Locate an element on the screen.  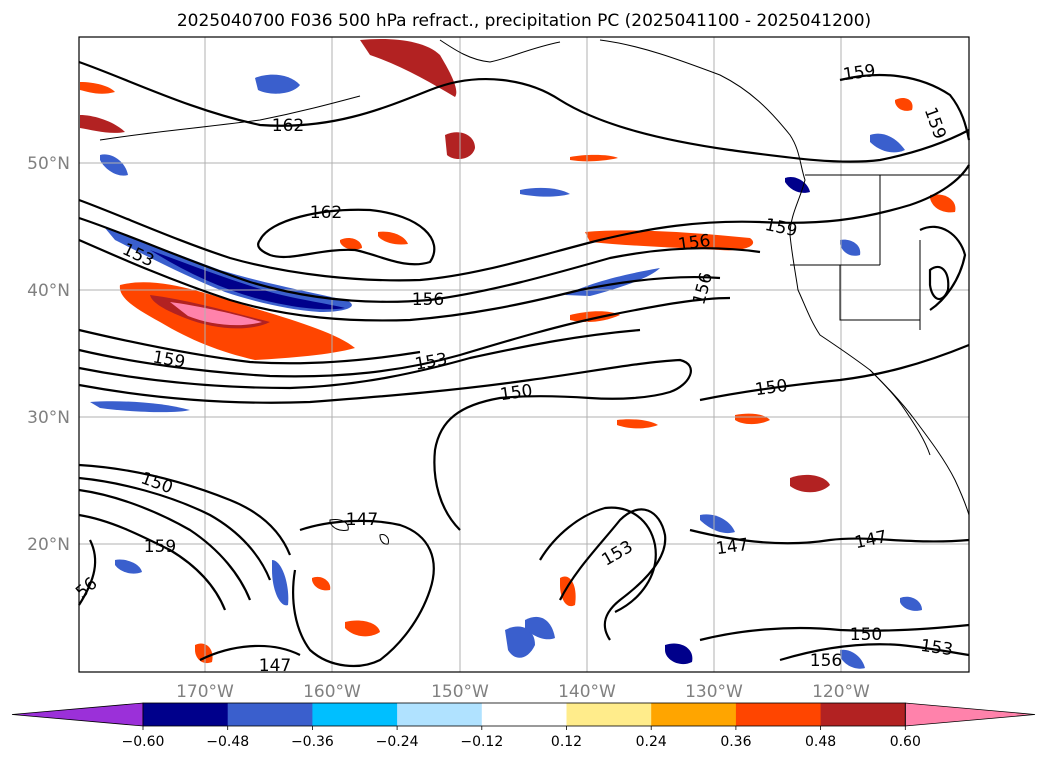
contour-147-south is located at coordinates (613, 574).